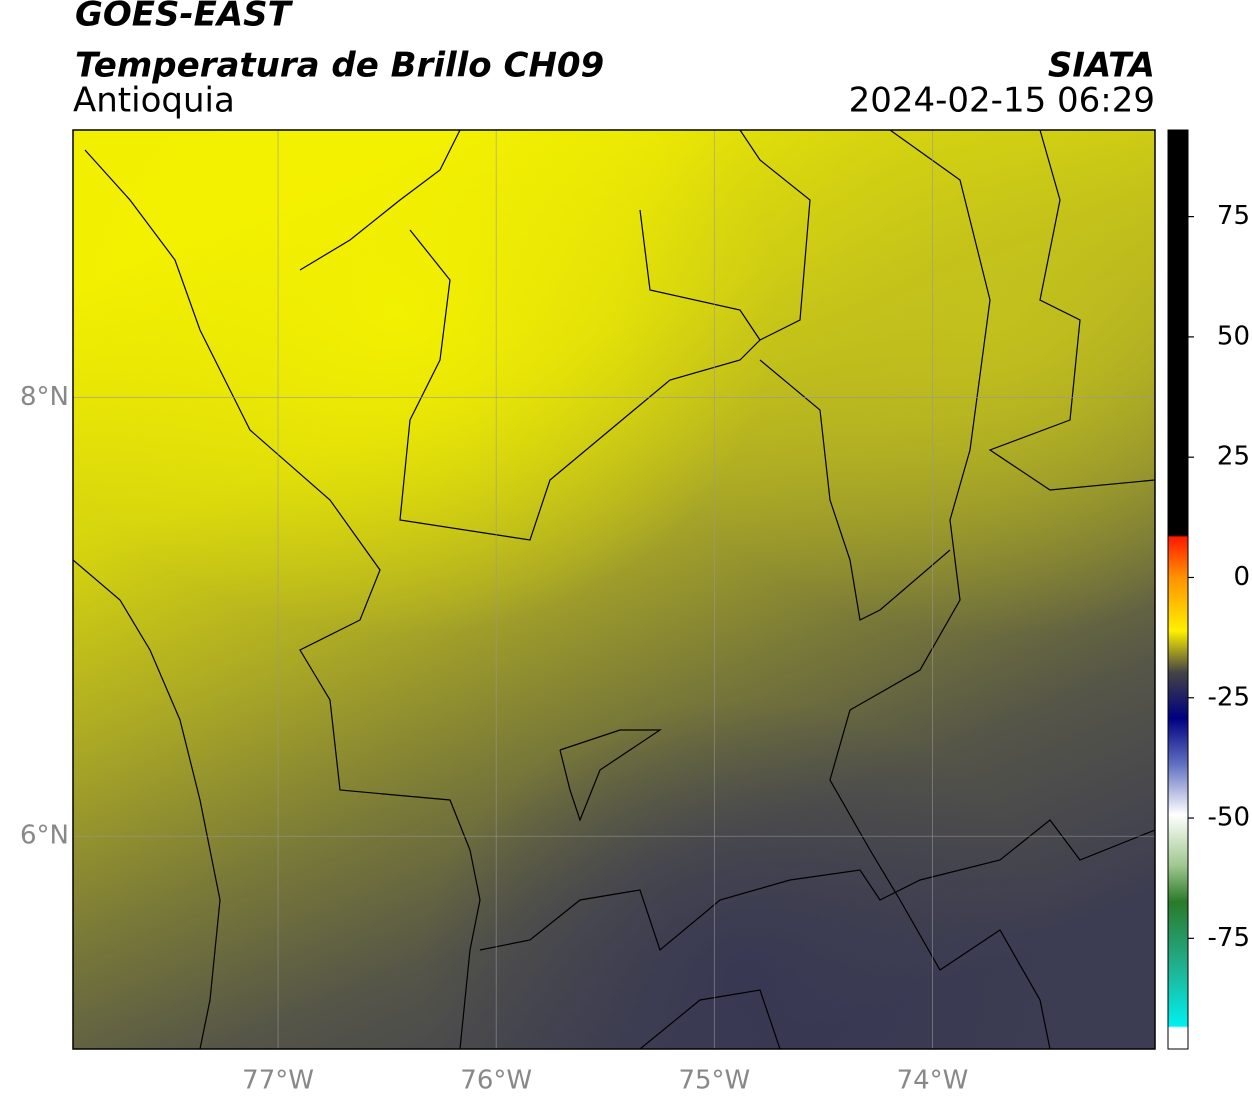  What do you see at coordinates (1229, 938) in the screenshot?
I see `colorbar-tick-label: -75` at bounding box center [1229, 938].